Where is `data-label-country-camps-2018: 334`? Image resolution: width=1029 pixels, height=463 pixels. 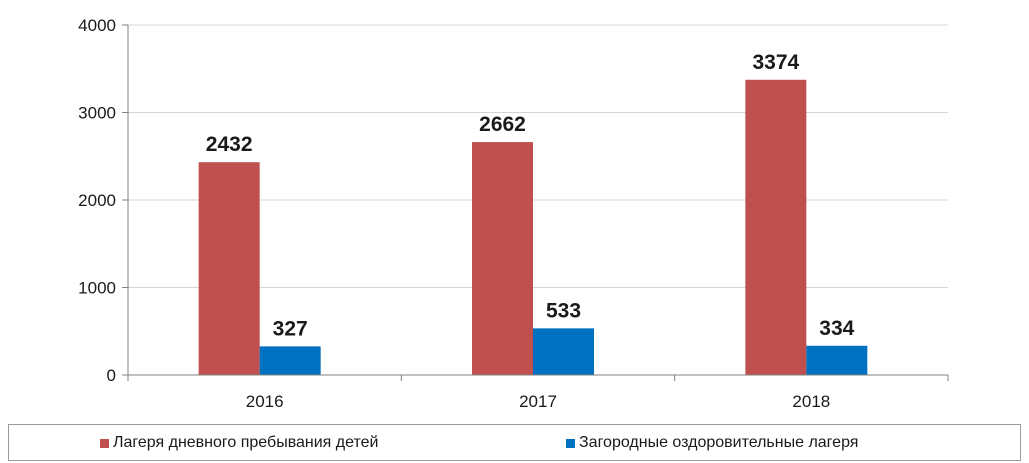
data-label-country-camps-2018: 334 is located at coordinates (836, 328).